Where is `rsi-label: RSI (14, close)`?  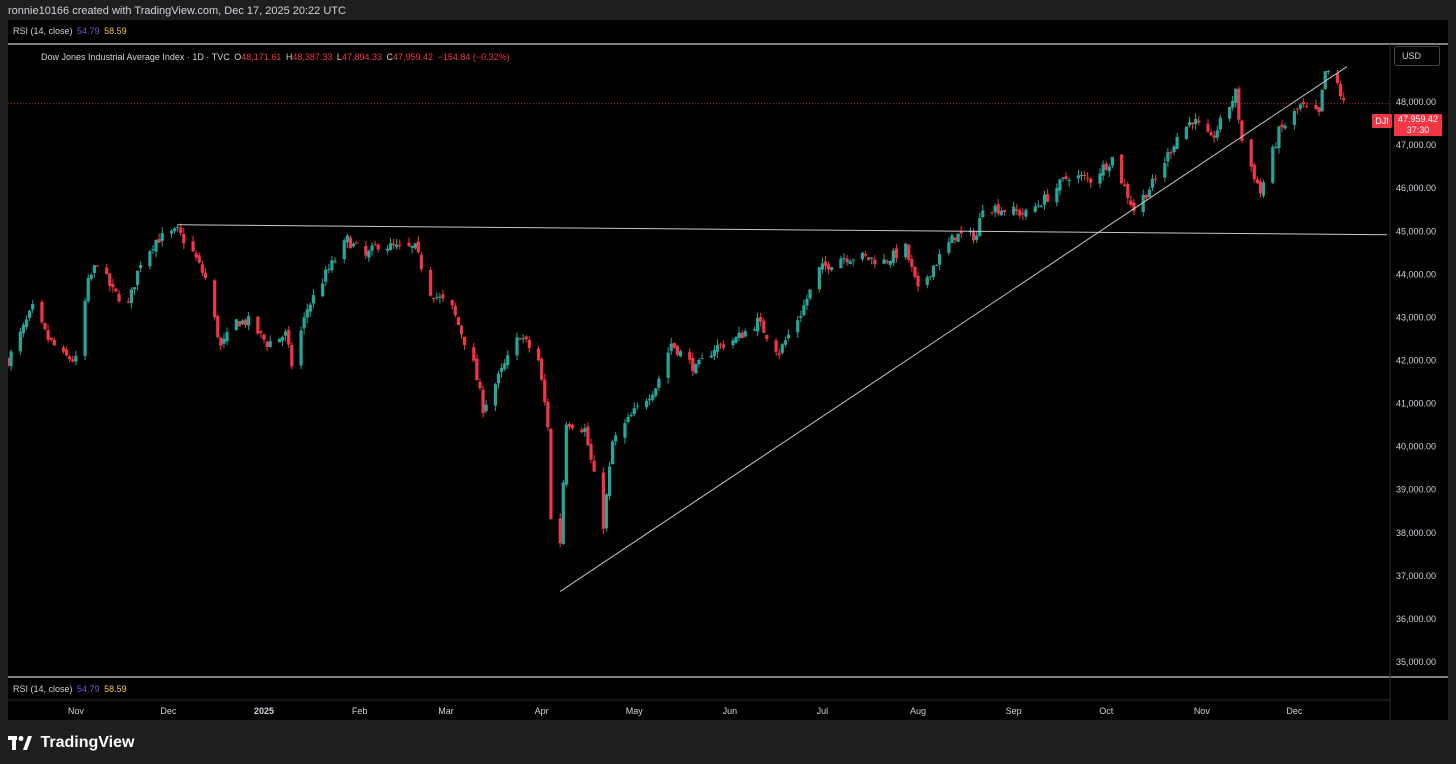
rsi-label: RSI (14, close) is located at coordinates (43, 689).